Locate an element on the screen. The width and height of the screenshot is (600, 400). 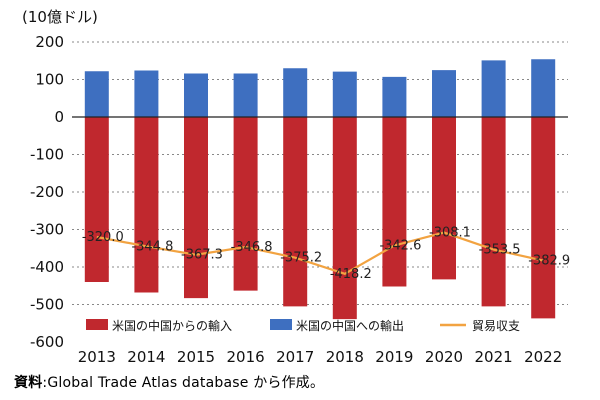
balance-data-label: -353.5 is located at coordinates (500, 250).